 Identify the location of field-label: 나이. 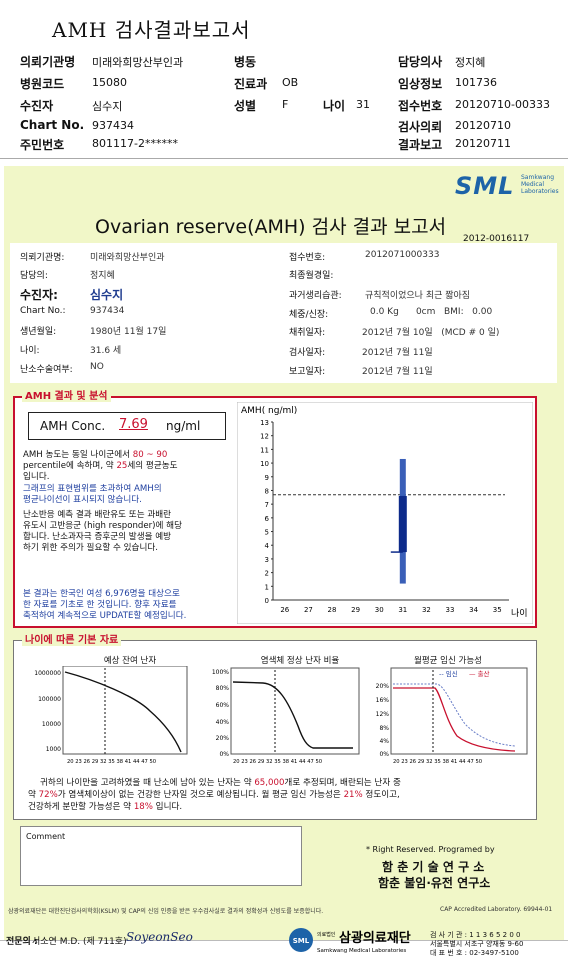
(334, 106).